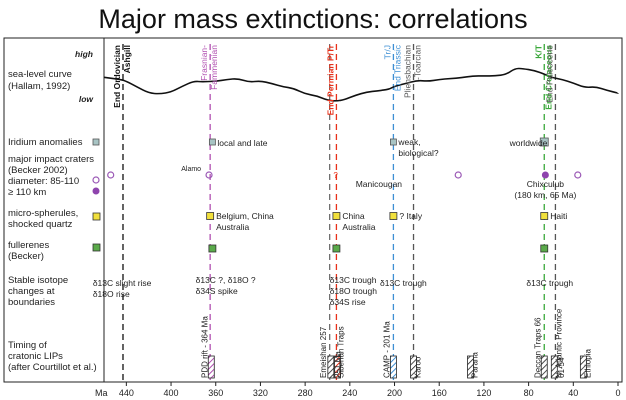 The image size is (626, 400). I want to click on lip-bar-ethiopia, so click(583, 367).